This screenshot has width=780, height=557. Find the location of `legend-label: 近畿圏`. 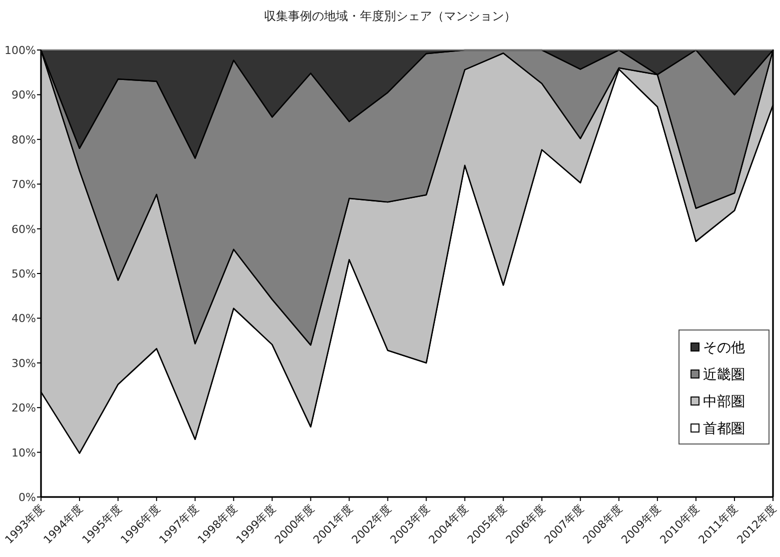

legend-label: 近畿圏 is located at coordinates (724, 375).